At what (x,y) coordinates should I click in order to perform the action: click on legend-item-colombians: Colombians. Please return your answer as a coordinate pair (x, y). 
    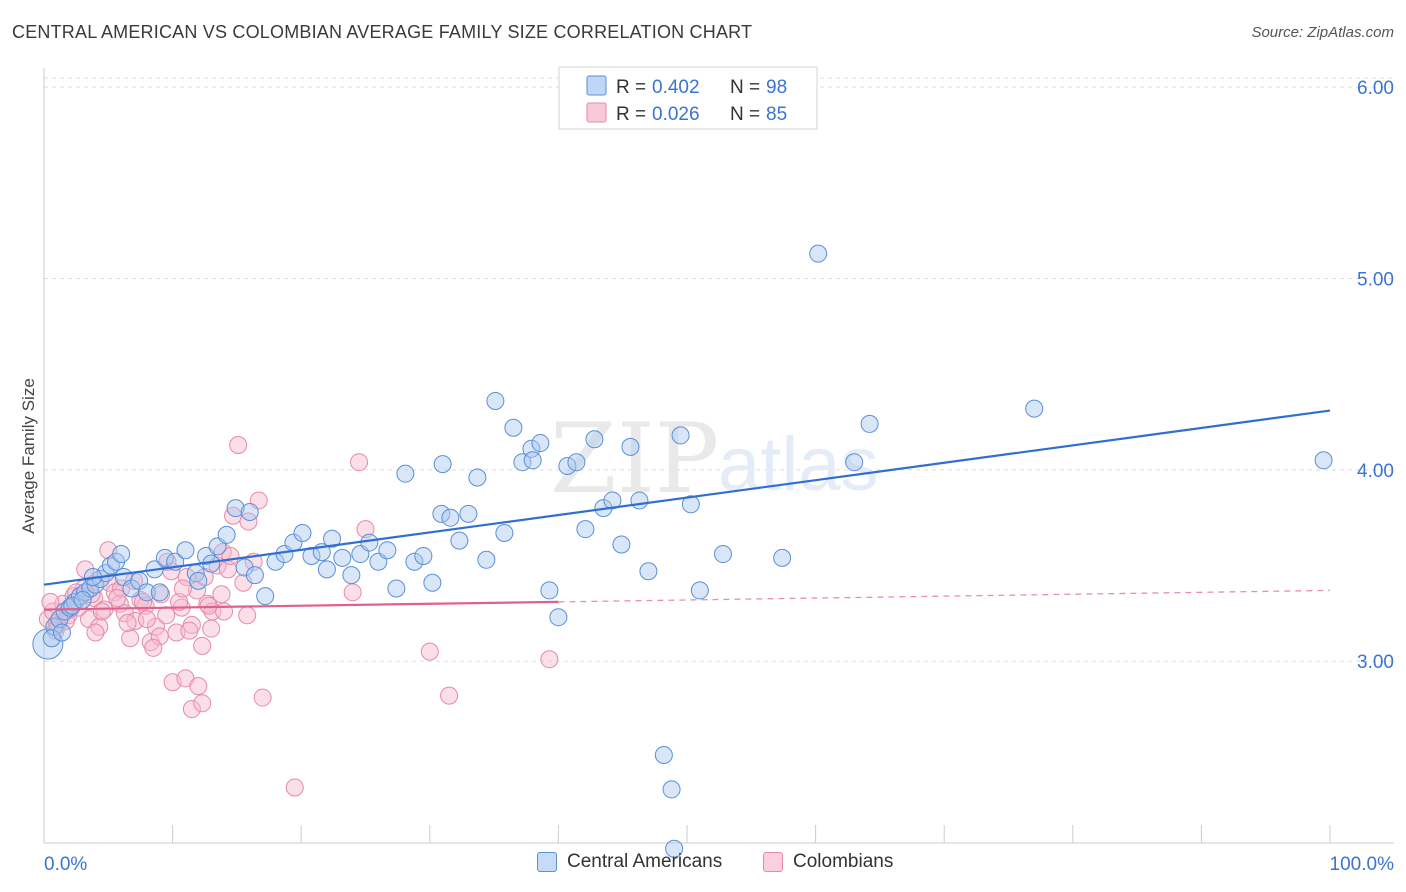
    Looking at the image, I should click on (828, 862).